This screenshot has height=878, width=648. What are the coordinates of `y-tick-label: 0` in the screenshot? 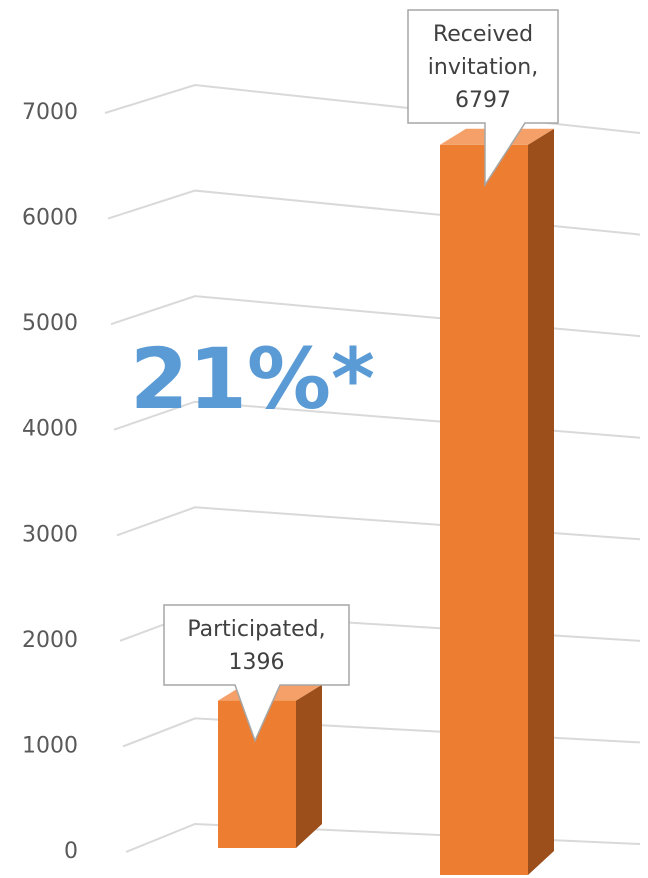 It's located at (71, 851).